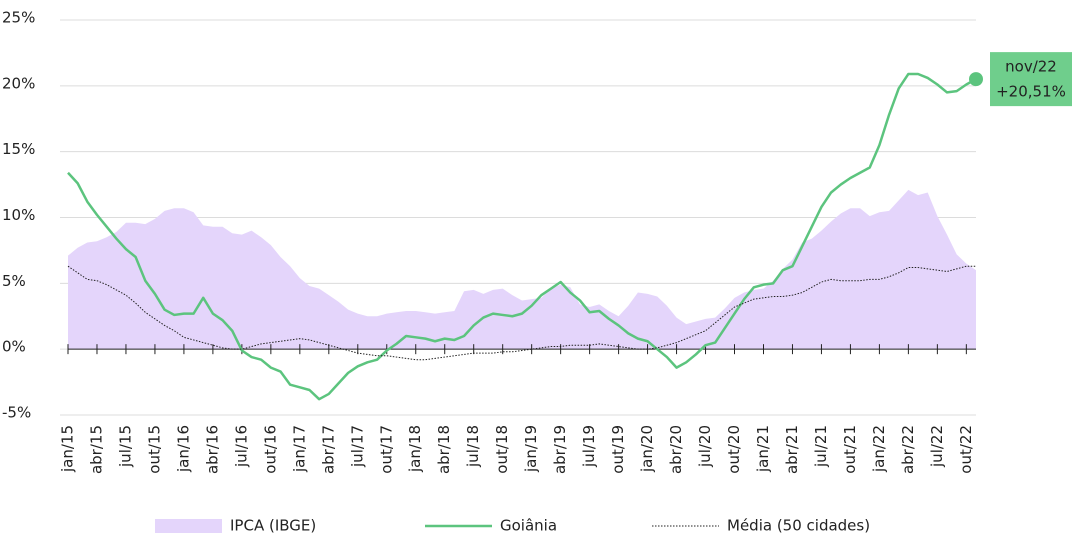  What do you see at coordinates (154, 449) in the screenshot?
I see `x-tick-label: out/15` at bounding box center [154, 449].